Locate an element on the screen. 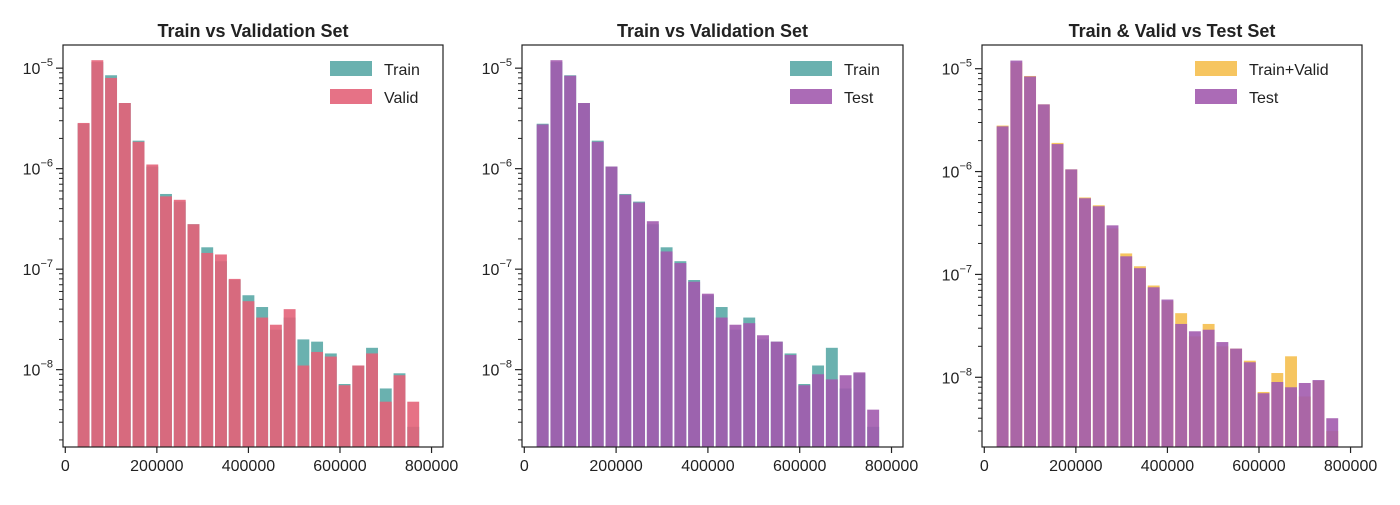  legend-label: Train+Valid is located at coordinates (1289, 70).